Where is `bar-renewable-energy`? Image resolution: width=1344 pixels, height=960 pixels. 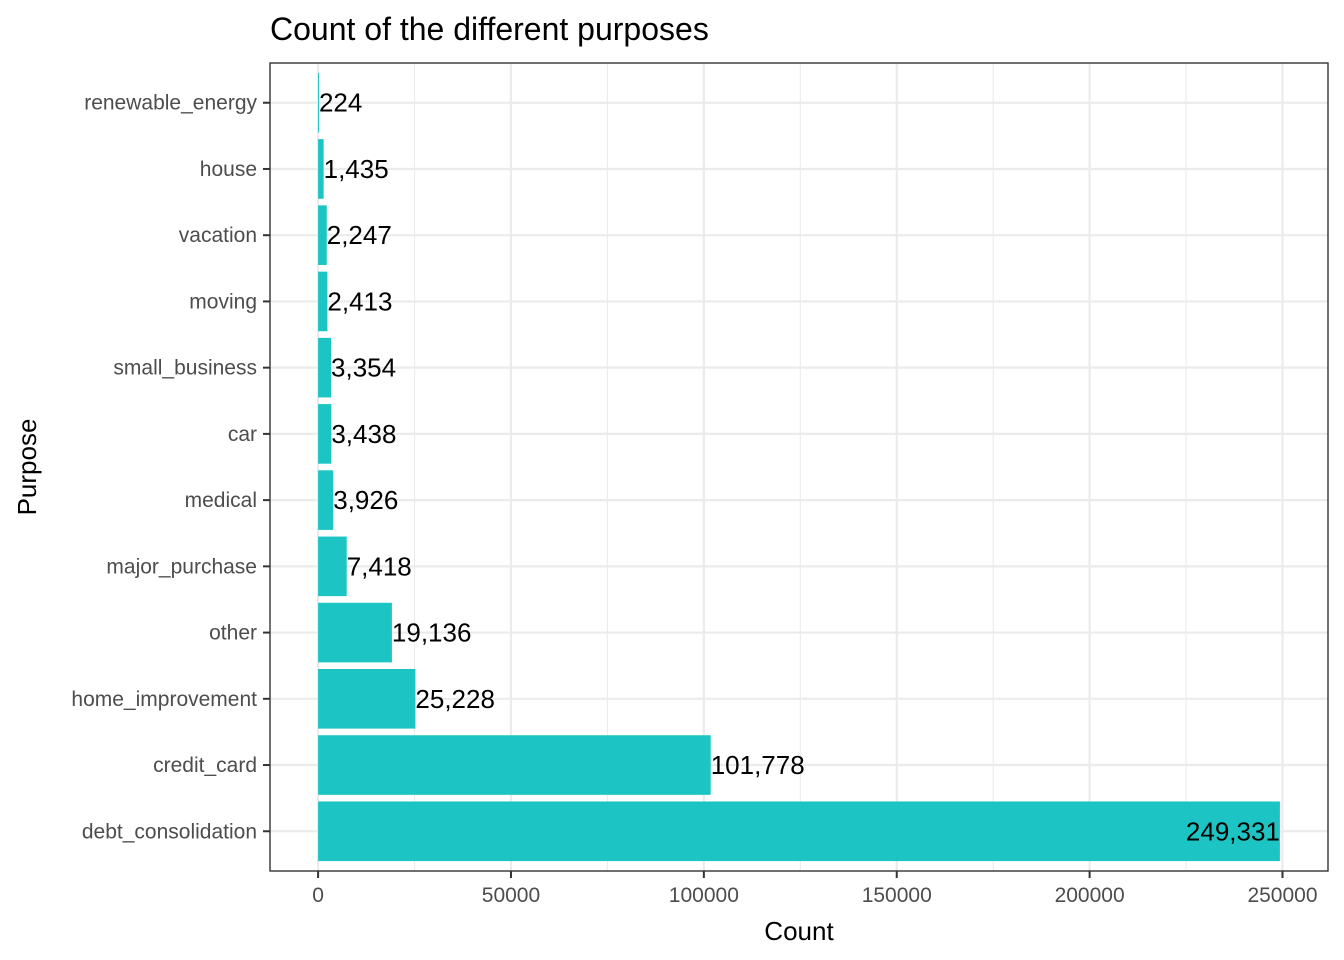 bar-renewable-energy is located at coordinates (319, 102).